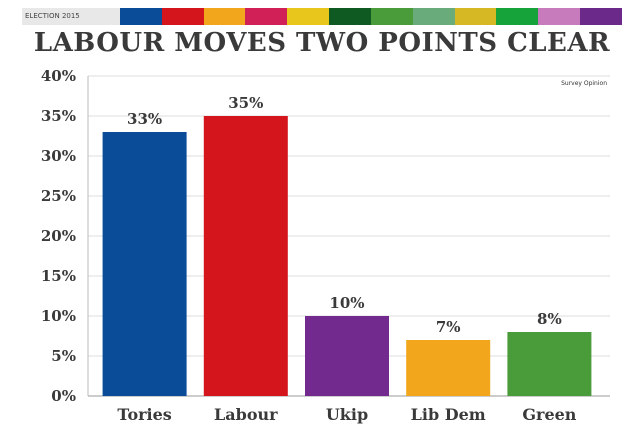 The height and width of the screenshot is (428, 629). Describe the element at coordinates (347, 356) in the screenshot. I see `bar-ukip` at that location.